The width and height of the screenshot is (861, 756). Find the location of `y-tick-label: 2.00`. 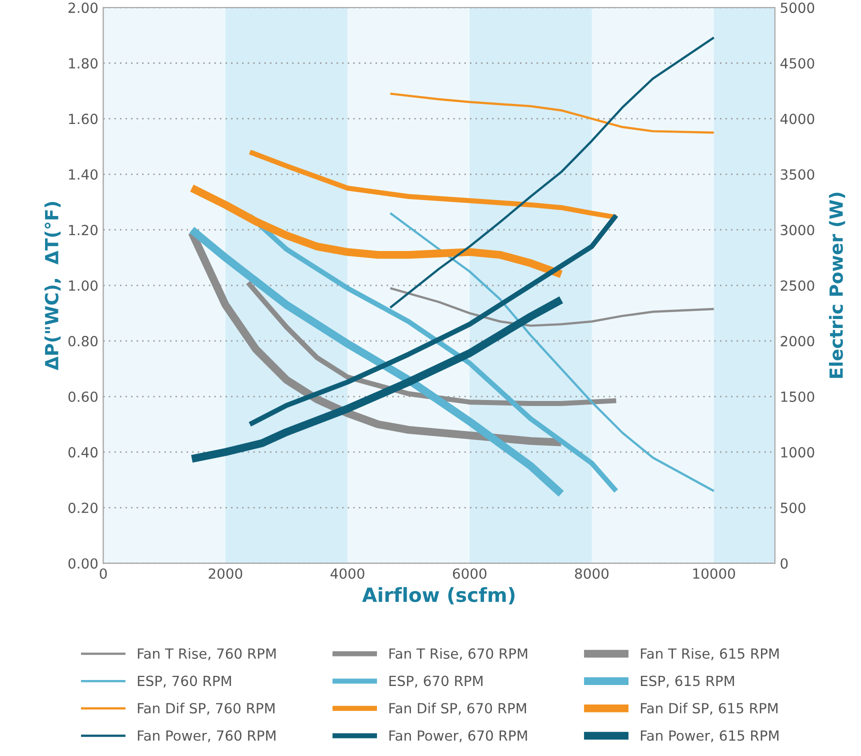

y-tick-label: 2.00 is located at coordinates (83, 8).